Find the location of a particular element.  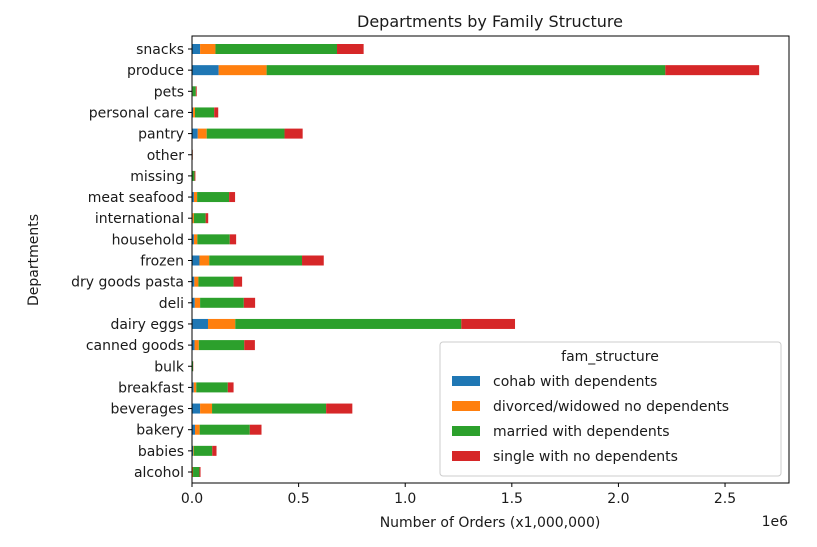

y-tick-label: babies is located at coordinates (161, 452).